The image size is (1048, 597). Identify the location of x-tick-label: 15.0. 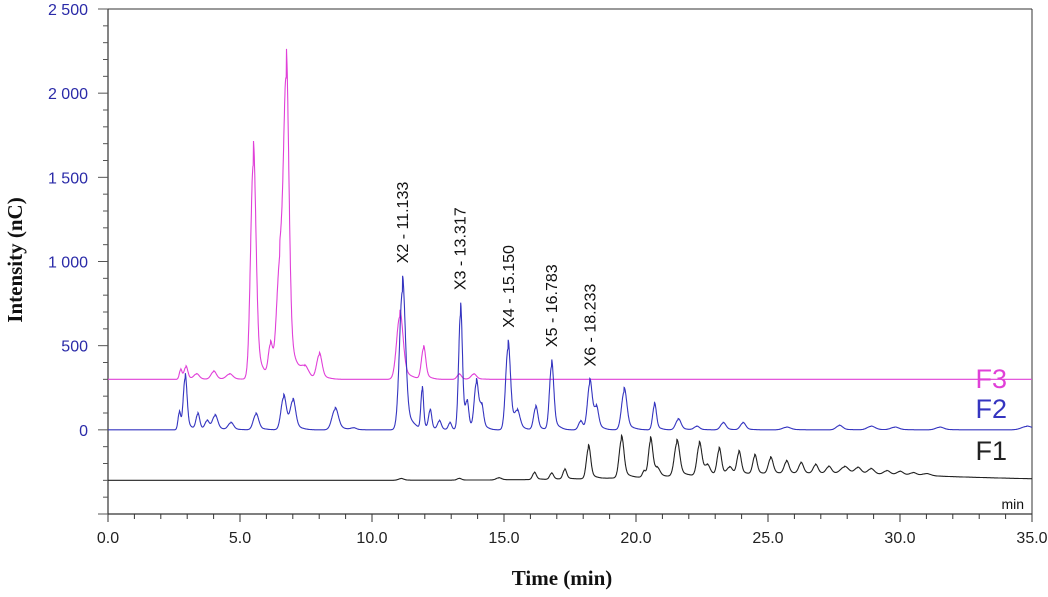
(503, 538).